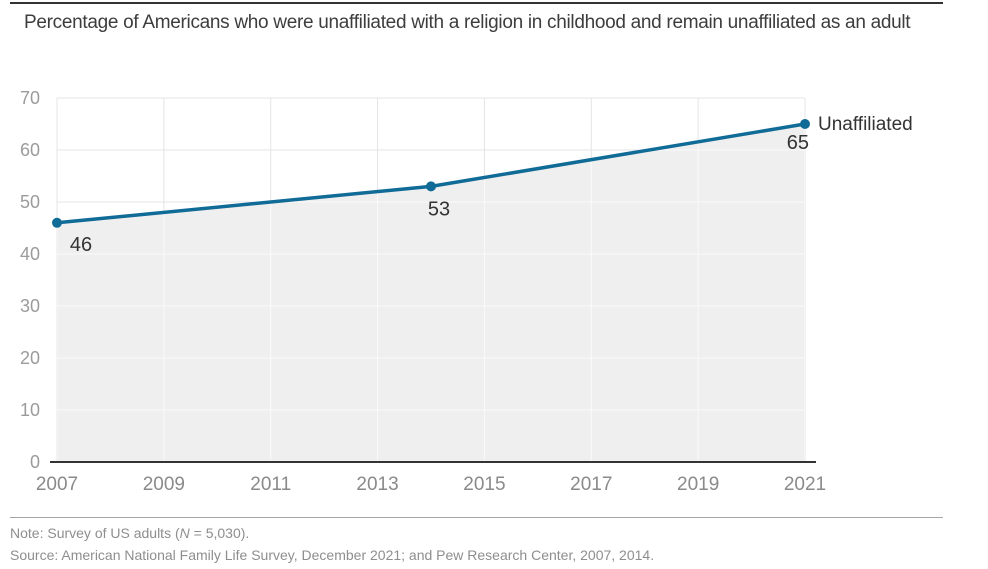 This screenshot has width=988, height=569. I want to click on top-rule, so click(476, 3).